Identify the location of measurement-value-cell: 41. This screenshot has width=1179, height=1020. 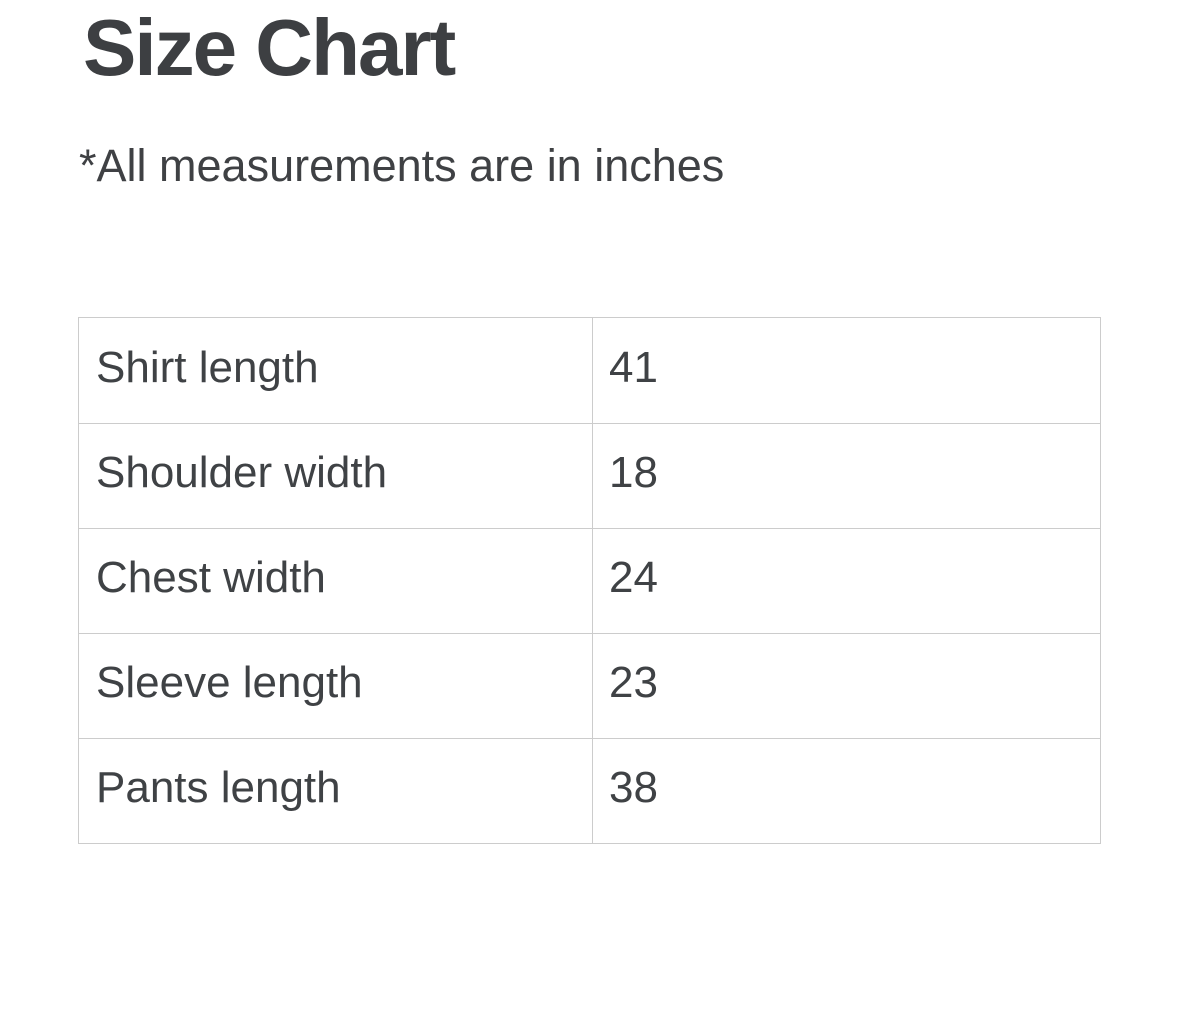
(846, 370).